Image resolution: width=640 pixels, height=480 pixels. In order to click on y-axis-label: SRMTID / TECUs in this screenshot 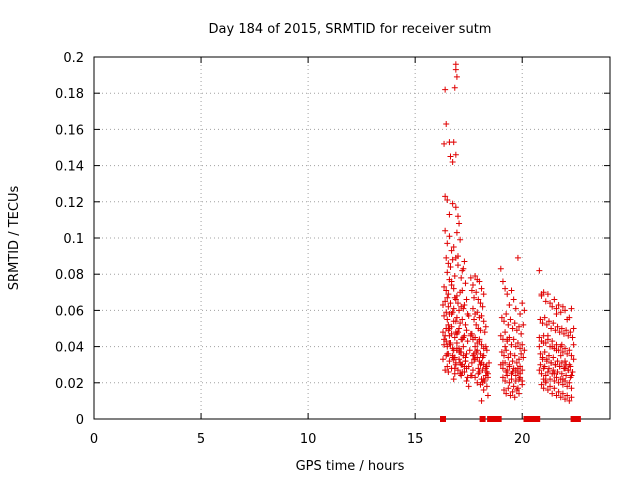, I will do `click(14, 238)`.